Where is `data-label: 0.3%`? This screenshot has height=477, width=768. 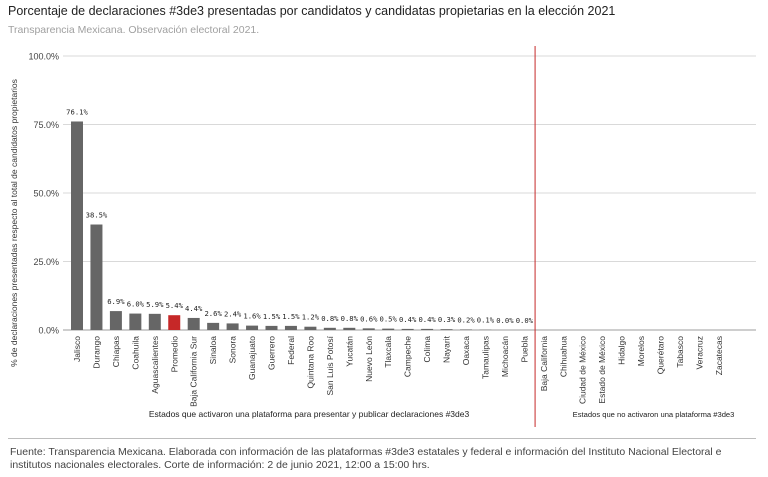 data-label: 0.3% is located at coordinates (447, 319).